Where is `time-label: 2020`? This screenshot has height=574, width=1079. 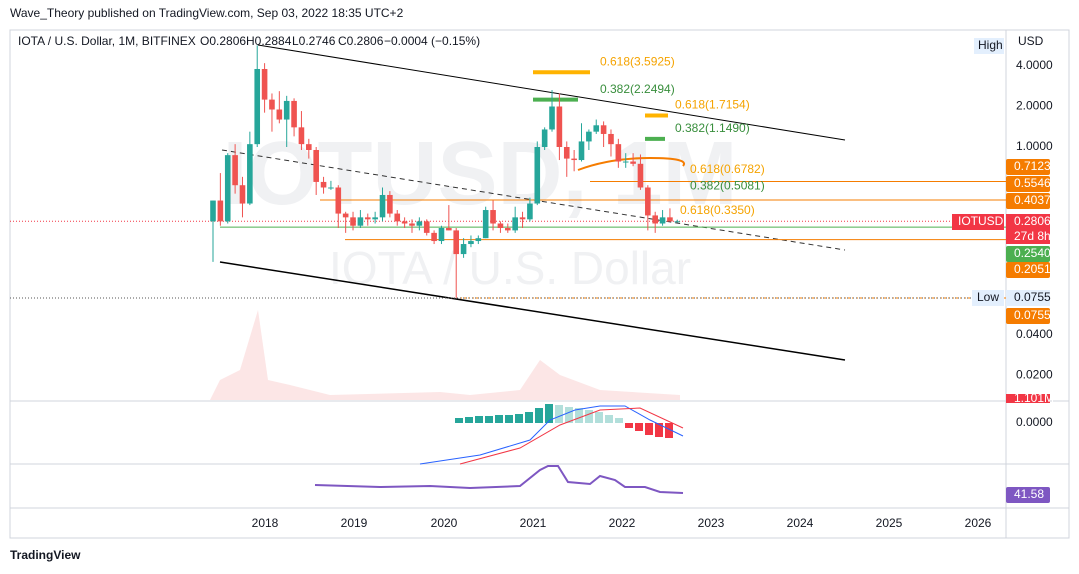 time-label: 2020 is located at coordinates (444, 523).